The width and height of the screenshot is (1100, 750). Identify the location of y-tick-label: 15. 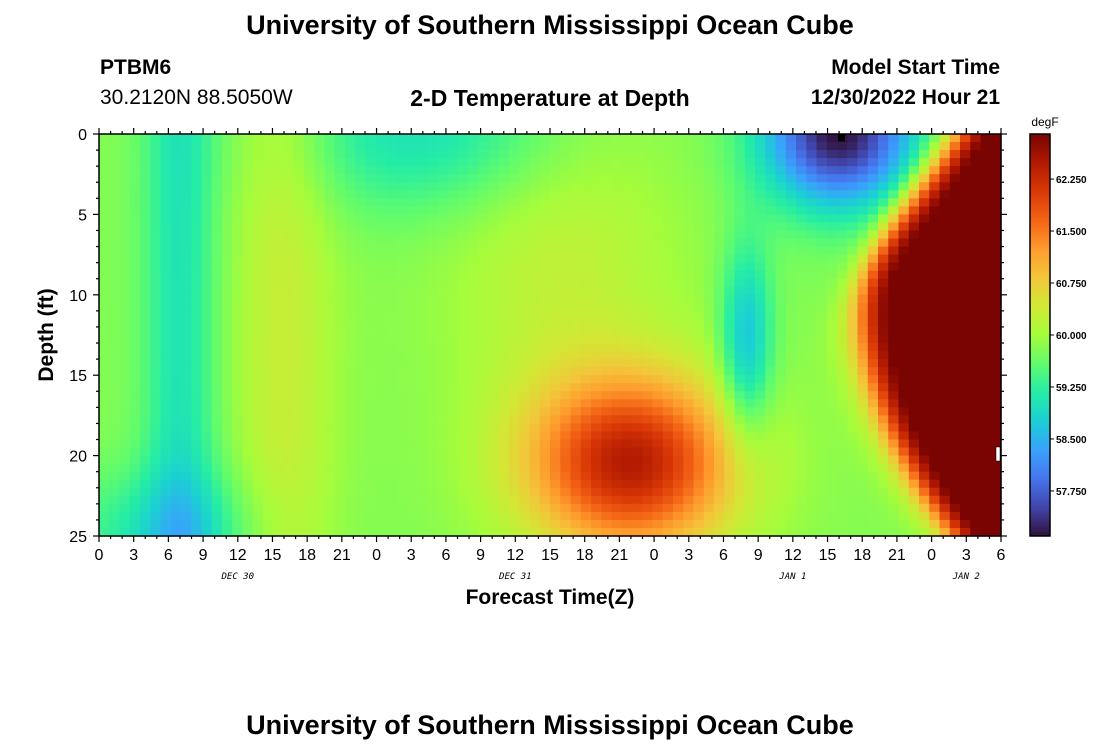
(78, 376).